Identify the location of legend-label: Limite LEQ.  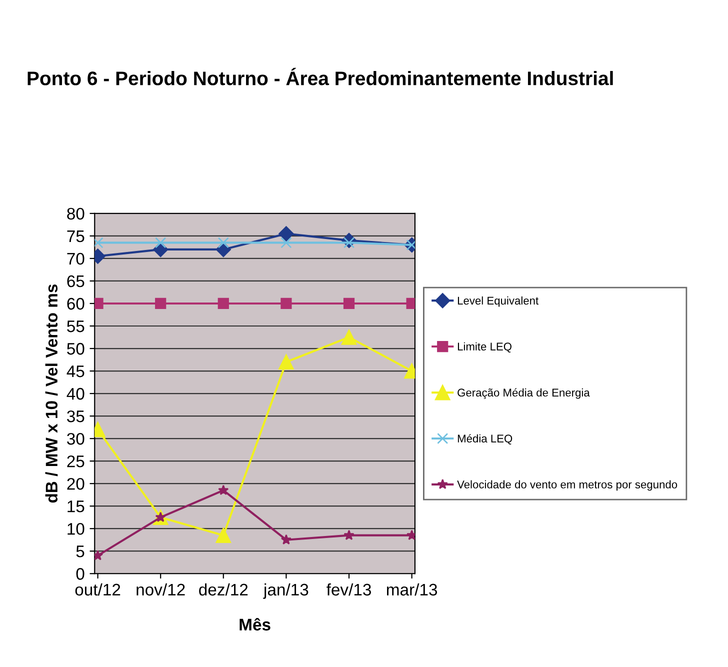
(485, 347).